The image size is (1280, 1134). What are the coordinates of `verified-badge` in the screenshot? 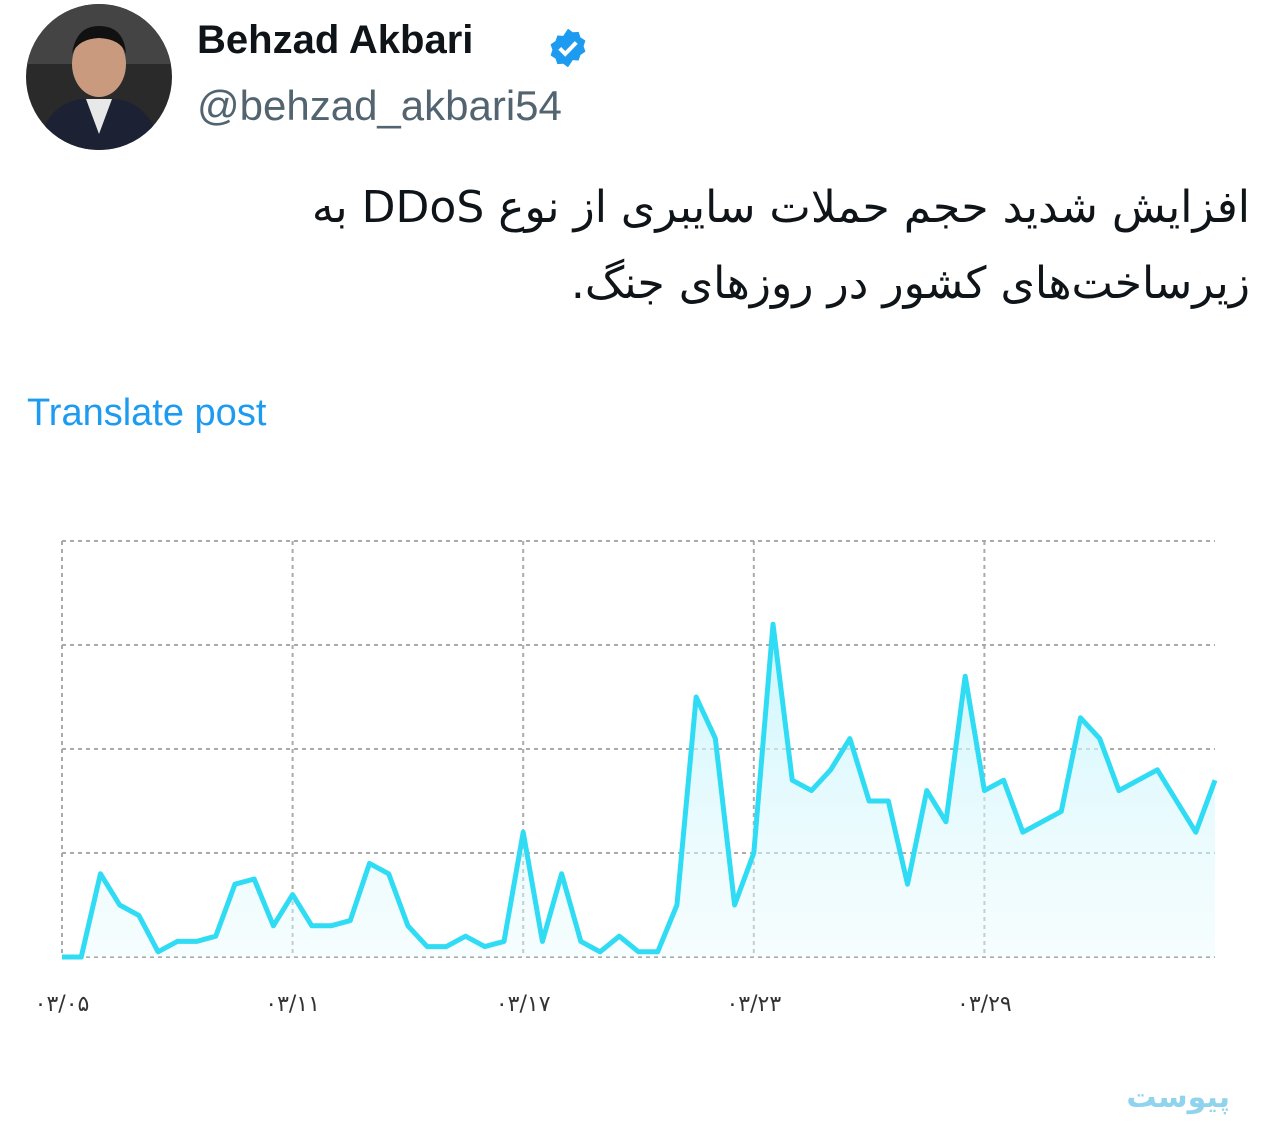 It's located at (568, 48).